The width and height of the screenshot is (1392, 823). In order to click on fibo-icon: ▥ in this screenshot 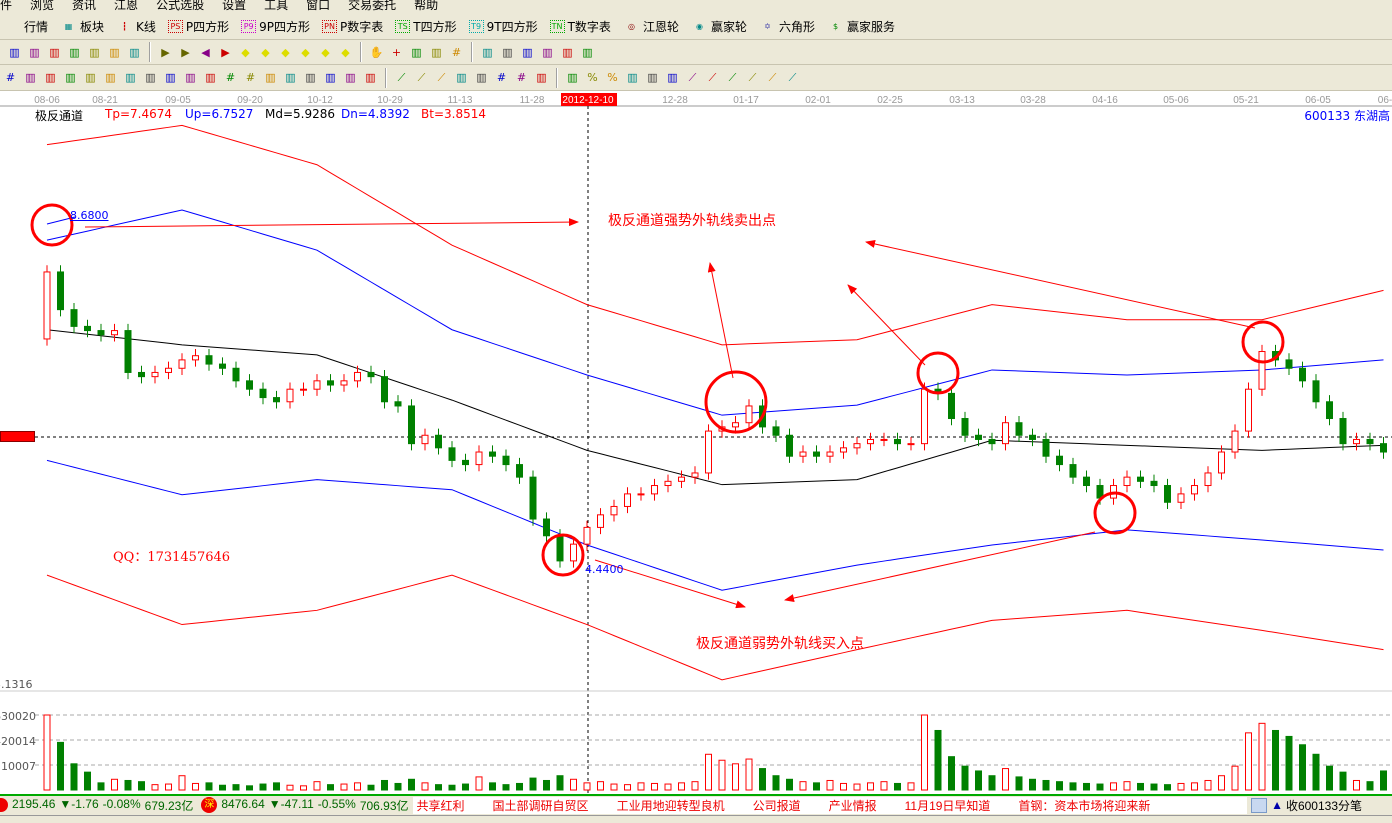, I will do `click(70, 77)`.